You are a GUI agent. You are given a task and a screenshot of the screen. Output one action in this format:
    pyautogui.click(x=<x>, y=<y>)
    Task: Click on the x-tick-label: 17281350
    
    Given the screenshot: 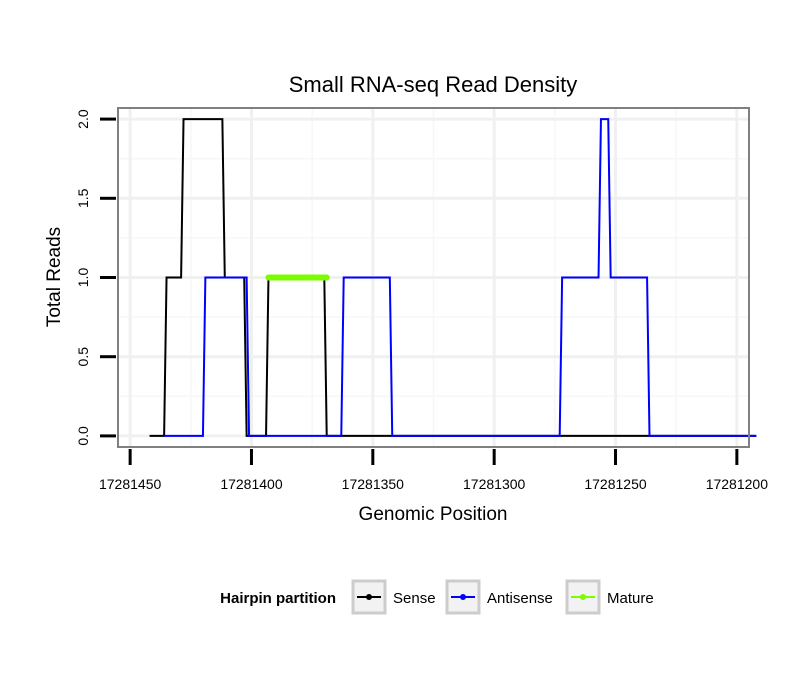 What is the action you would take?
    pyautogui.click(x=373, y=484)
    